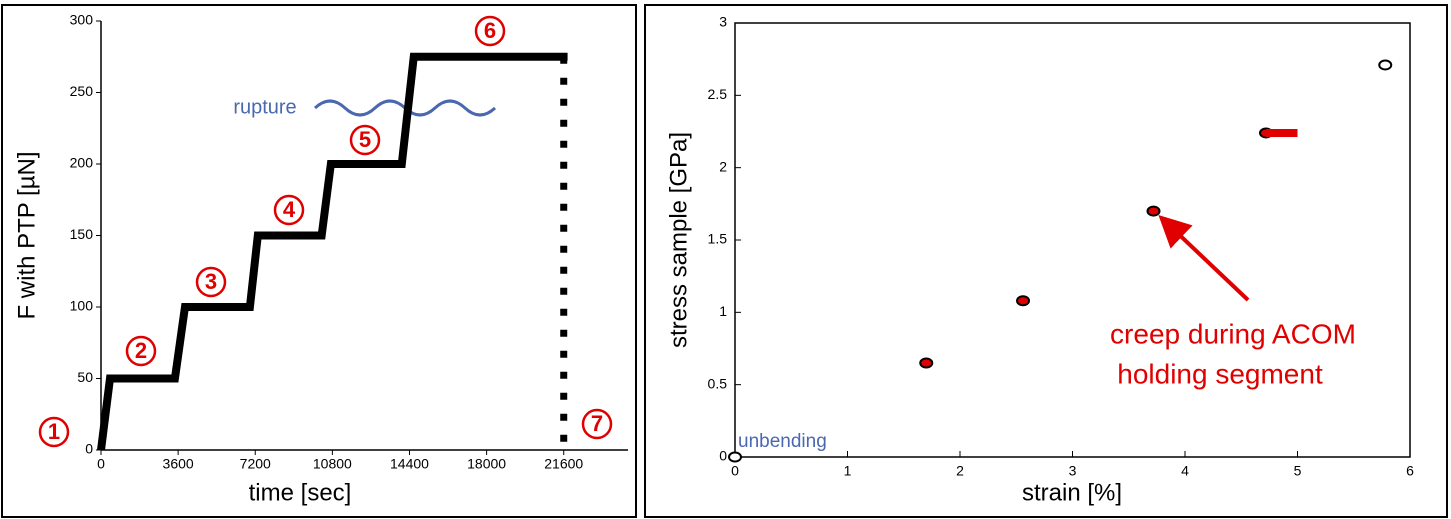 The image size is (1451, 519). Describe the element at coordinates (960, 471) in the screenshot. I see `x-tick-label: 2` at that location.